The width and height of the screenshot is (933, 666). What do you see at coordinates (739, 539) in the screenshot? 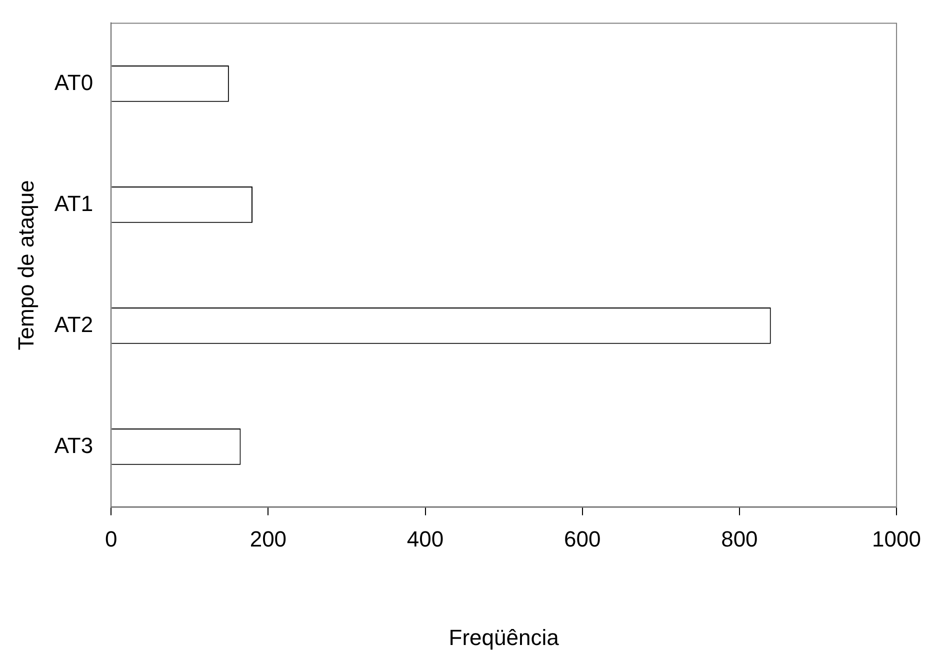
I see `x-tick-label: 800` at bounding box center [739, 539].